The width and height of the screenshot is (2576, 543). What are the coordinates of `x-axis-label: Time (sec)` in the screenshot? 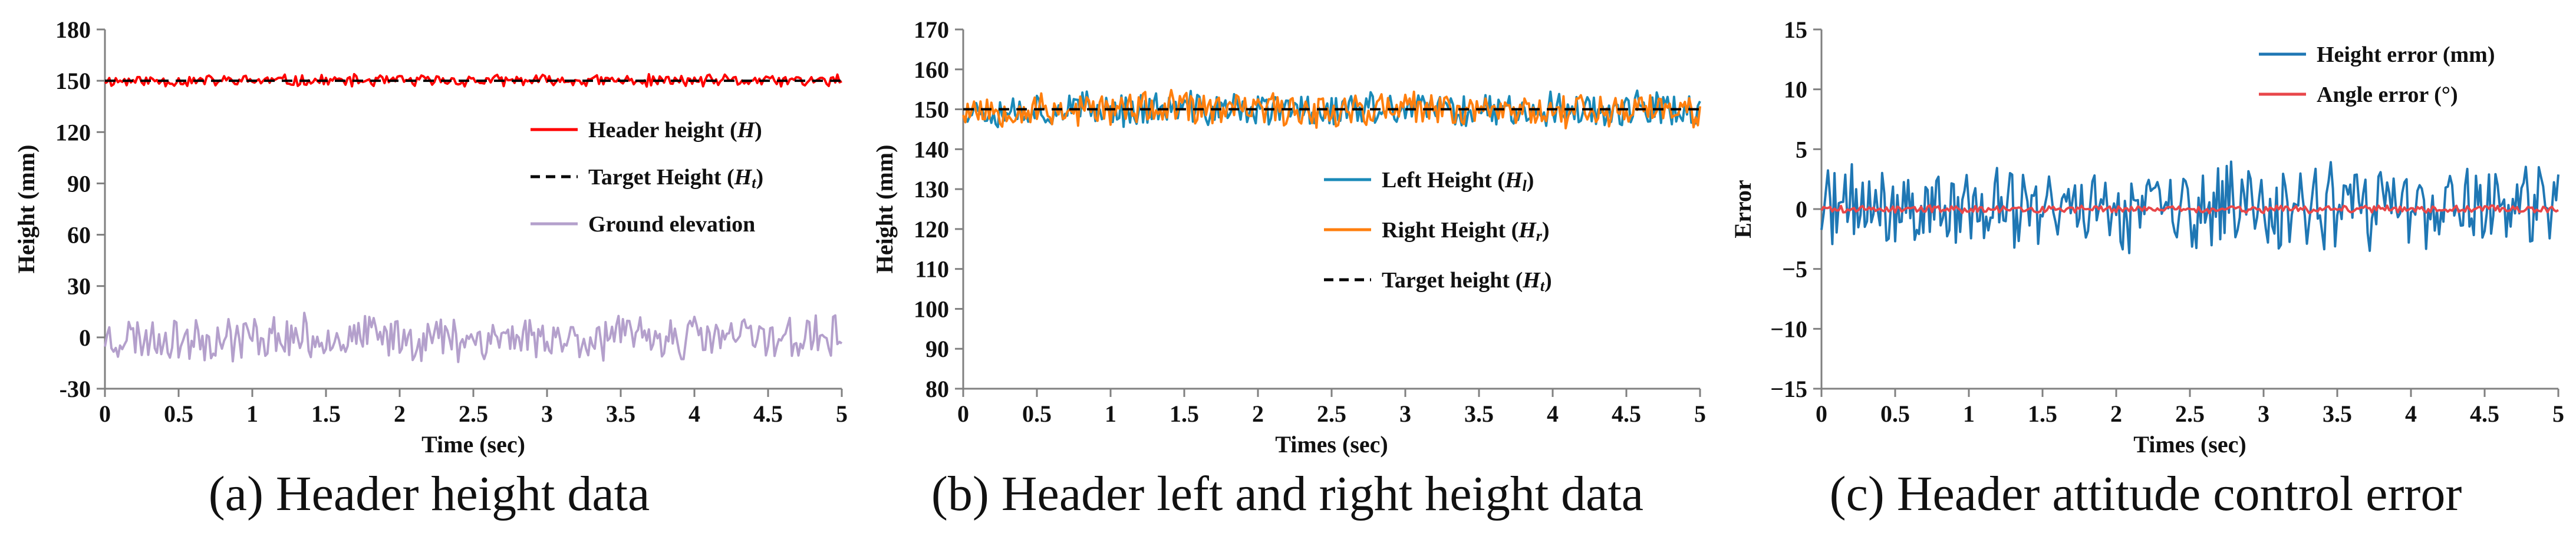 It's located at (473, 445).